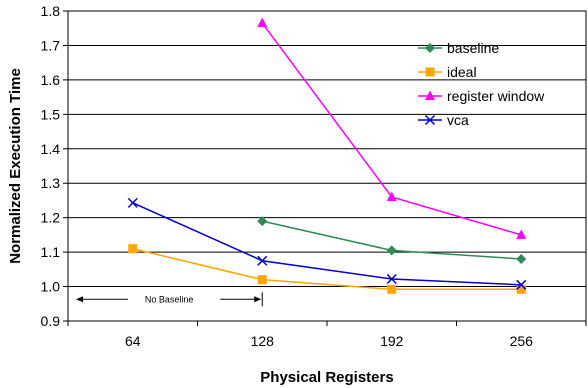 The image size is (588, 388). What do you see at coordinates (443, 120) in the screenshot?
I see `legend-item-vca: vca` at bounding box center [443, 120].